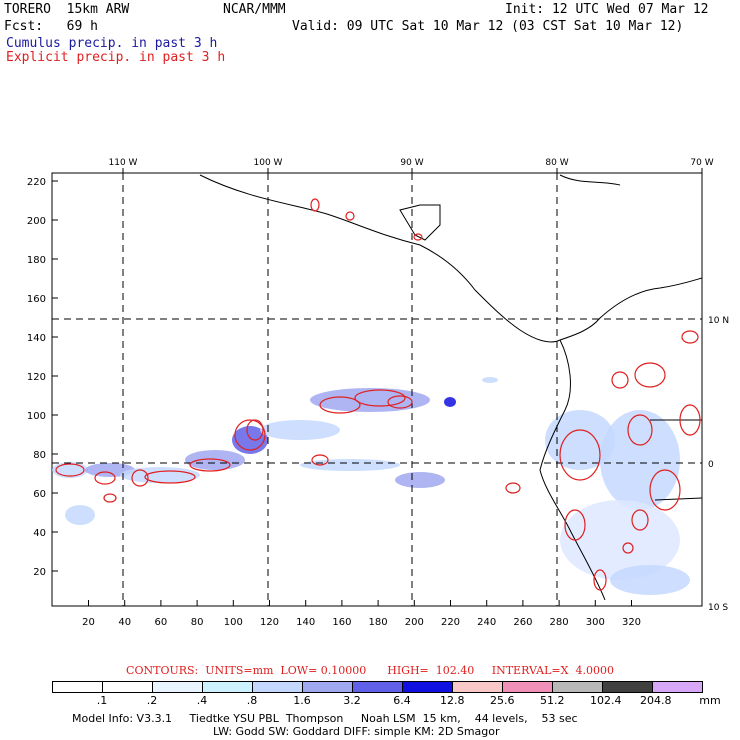  What do you see at coordinates (51, 26) in the screenshot?
I see `forecast-hour: Fcst: 69 h` at bounding box center [51, 26].